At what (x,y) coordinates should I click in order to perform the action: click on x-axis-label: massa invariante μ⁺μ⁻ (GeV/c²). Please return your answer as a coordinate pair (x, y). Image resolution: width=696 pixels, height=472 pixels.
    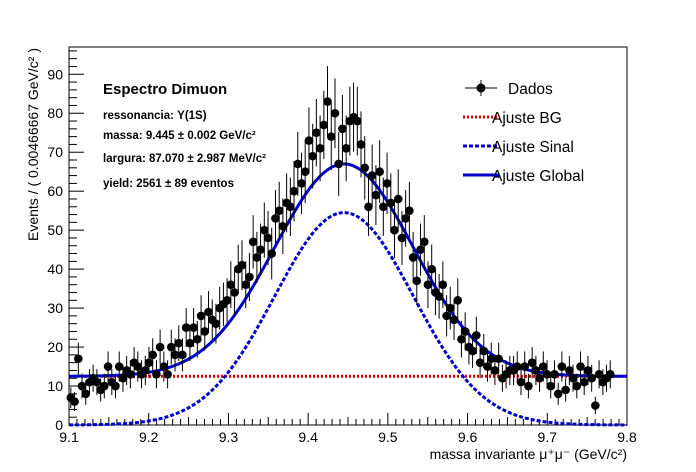
    Looking at the image, I should click on (528, 454).